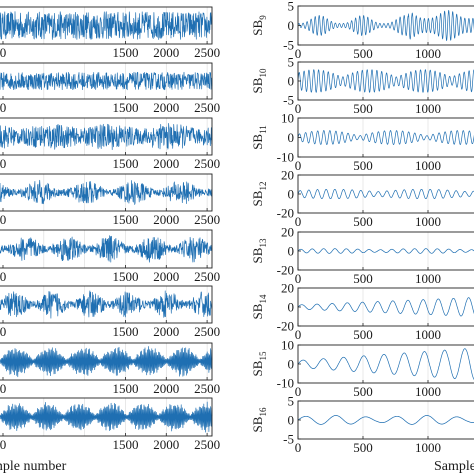 The height and width of the screenshot is (474, 474). I want to click on left-panel-8: 0 1500 2000 2500, so click(110, 424).